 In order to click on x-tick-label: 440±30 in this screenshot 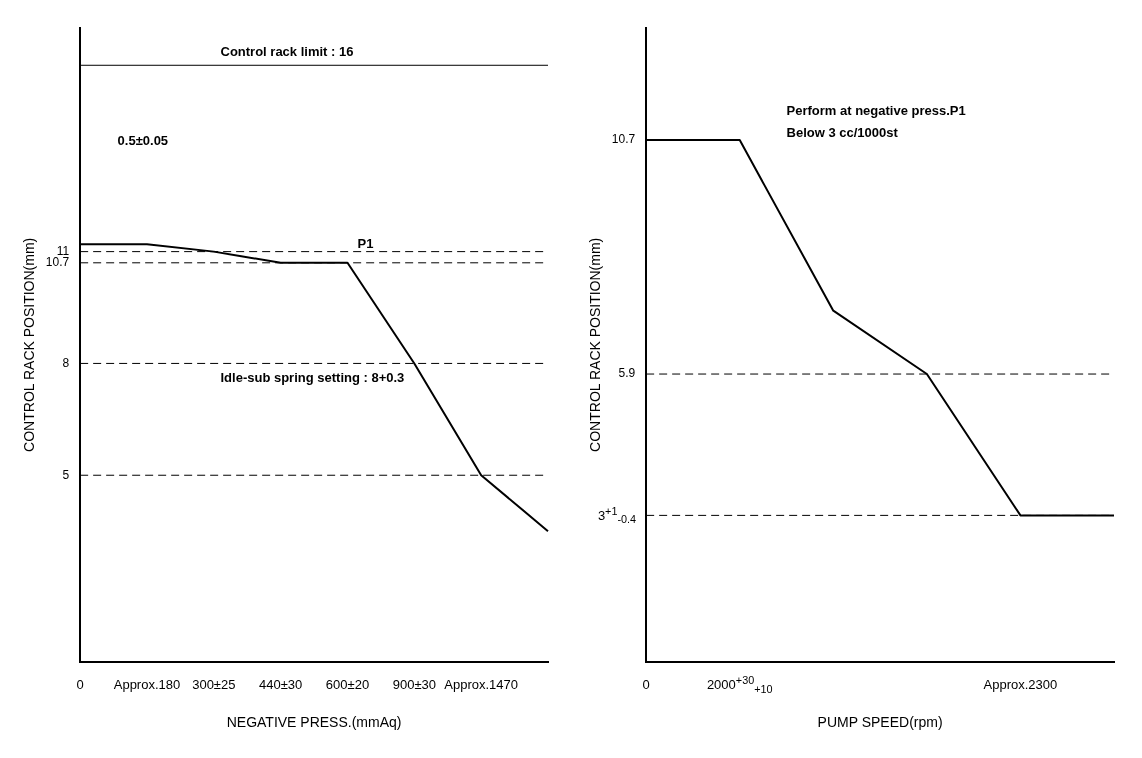, I will do `click(281, 684)`.